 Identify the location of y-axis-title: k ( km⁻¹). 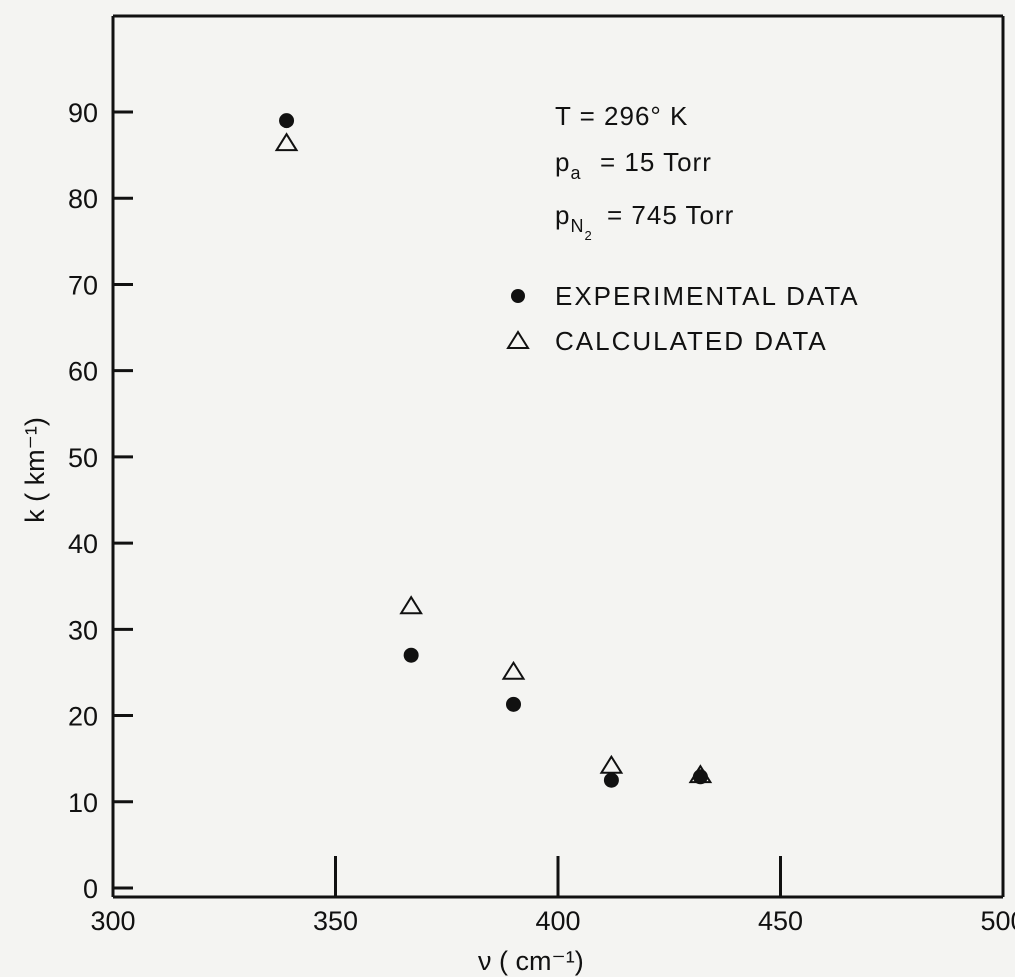
(35, 470).